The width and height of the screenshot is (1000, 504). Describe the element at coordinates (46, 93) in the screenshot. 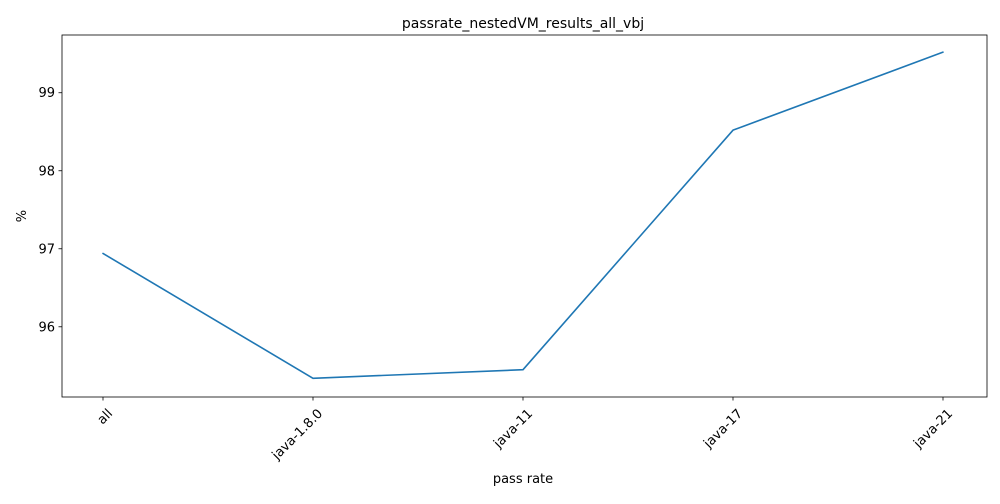

I see `y-tick-label: 99` at that location.